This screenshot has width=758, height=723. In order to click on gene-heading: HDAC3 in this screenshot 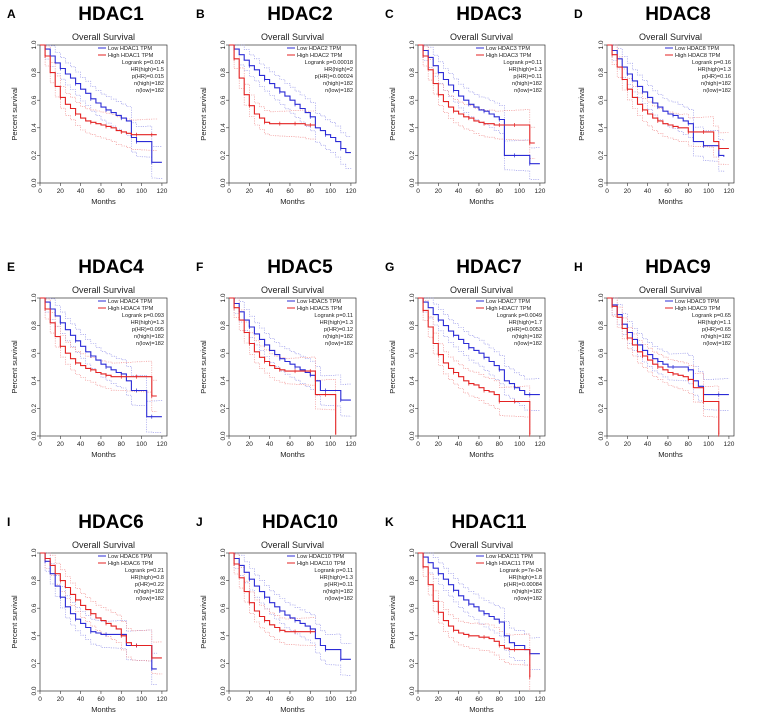, I will do `click(488, 14)`.